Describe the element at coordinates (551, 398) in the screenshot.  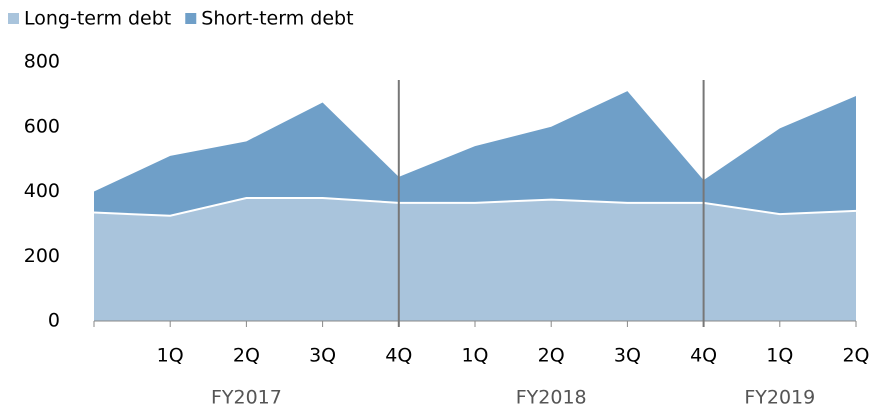
I see `group-label: FY2018` at that location.